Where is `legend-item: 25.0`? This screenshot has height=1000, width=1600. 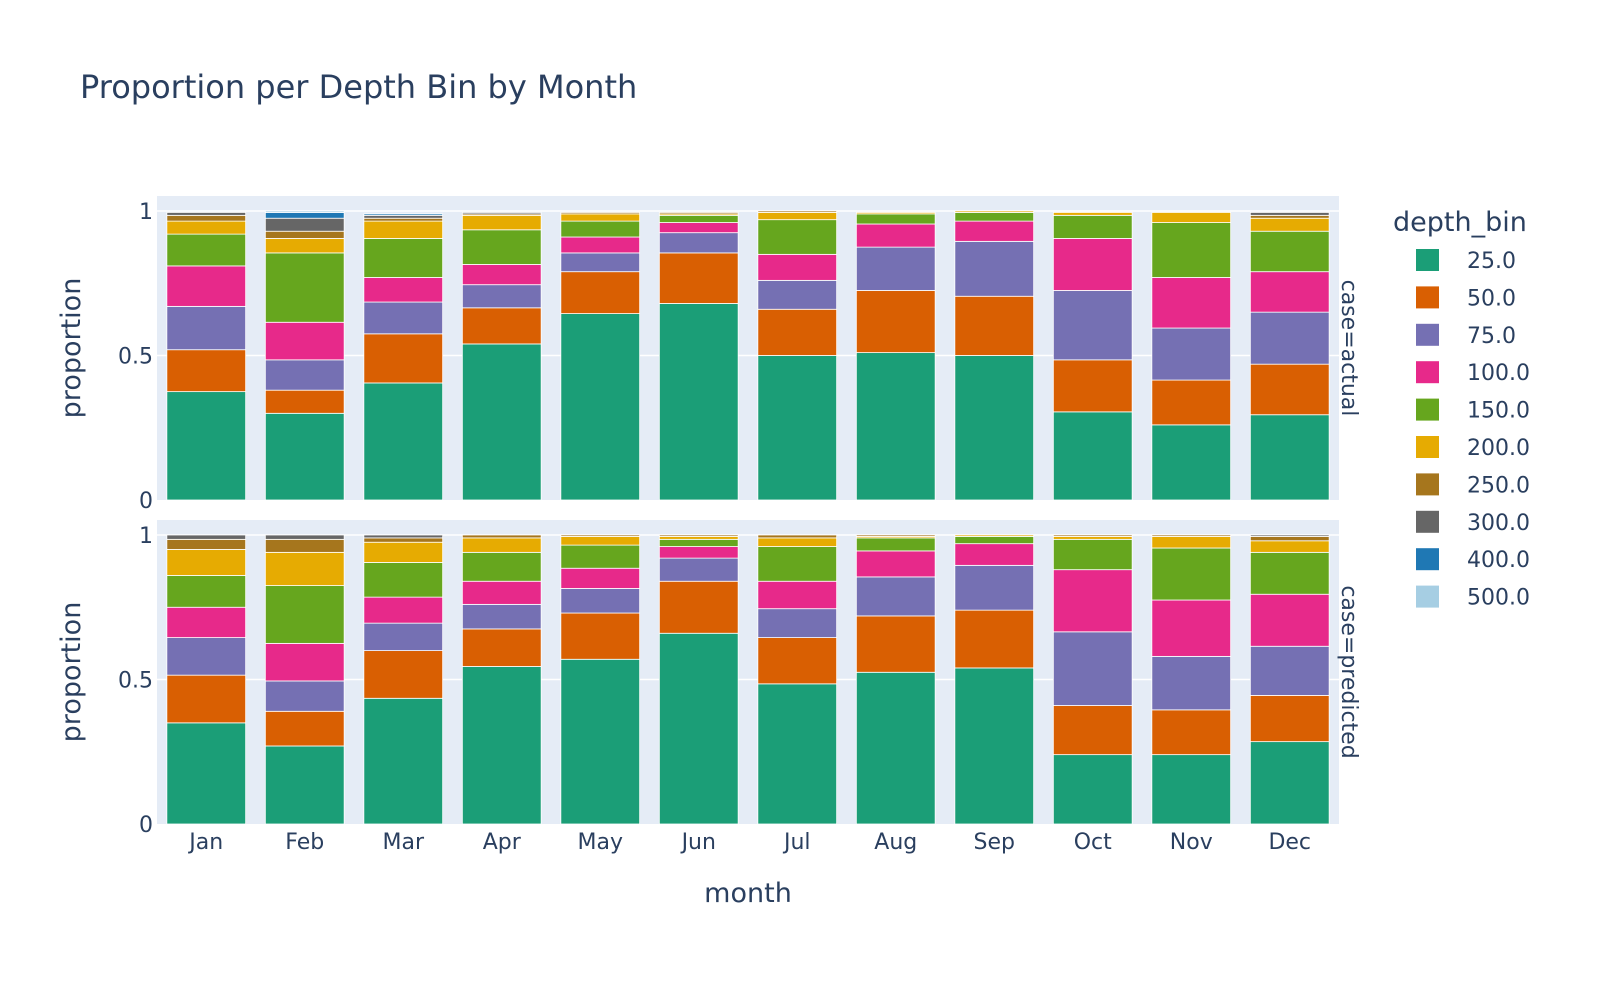
legend-item: 25.0 is located at coordinates (1466, 261).